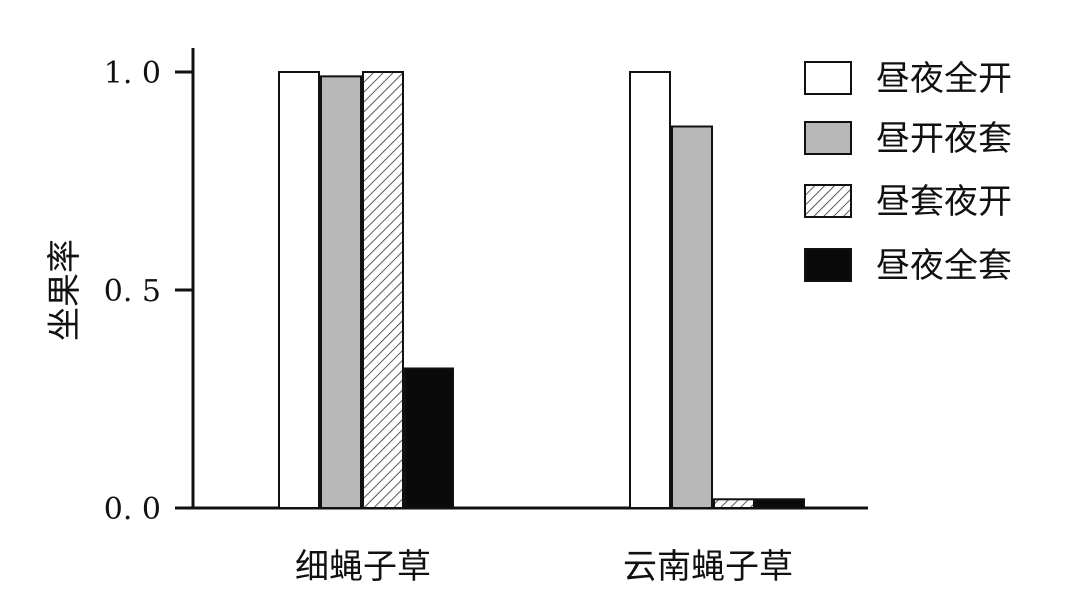 The width and height of the screenshot is (1080, 602). I want to click on category-label: 细蝇子草, so click(363, 567).